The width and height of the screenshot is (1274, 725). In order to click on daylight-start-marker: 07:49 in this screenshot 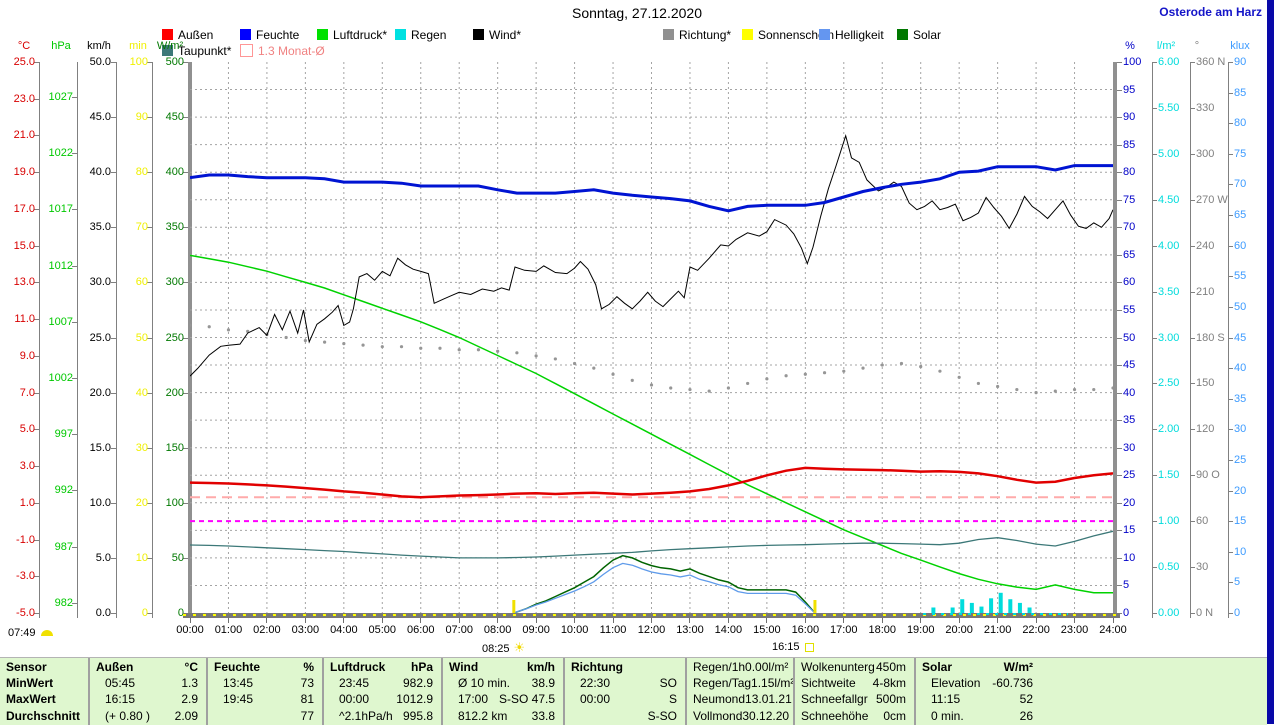, I will do `click(30, 633)`.